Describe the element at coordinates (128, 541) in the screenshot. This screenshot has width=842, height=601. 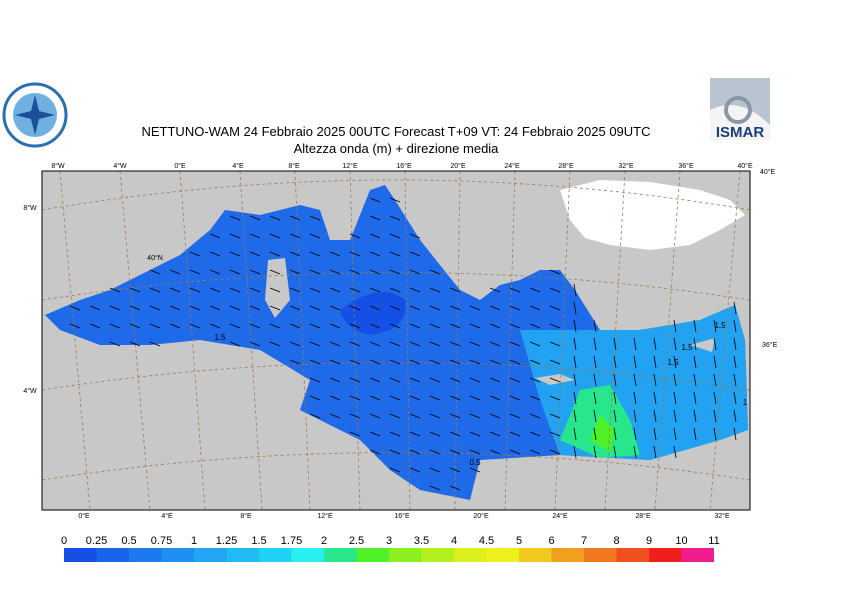
I see `colorbar-label: 0.5` at that location.